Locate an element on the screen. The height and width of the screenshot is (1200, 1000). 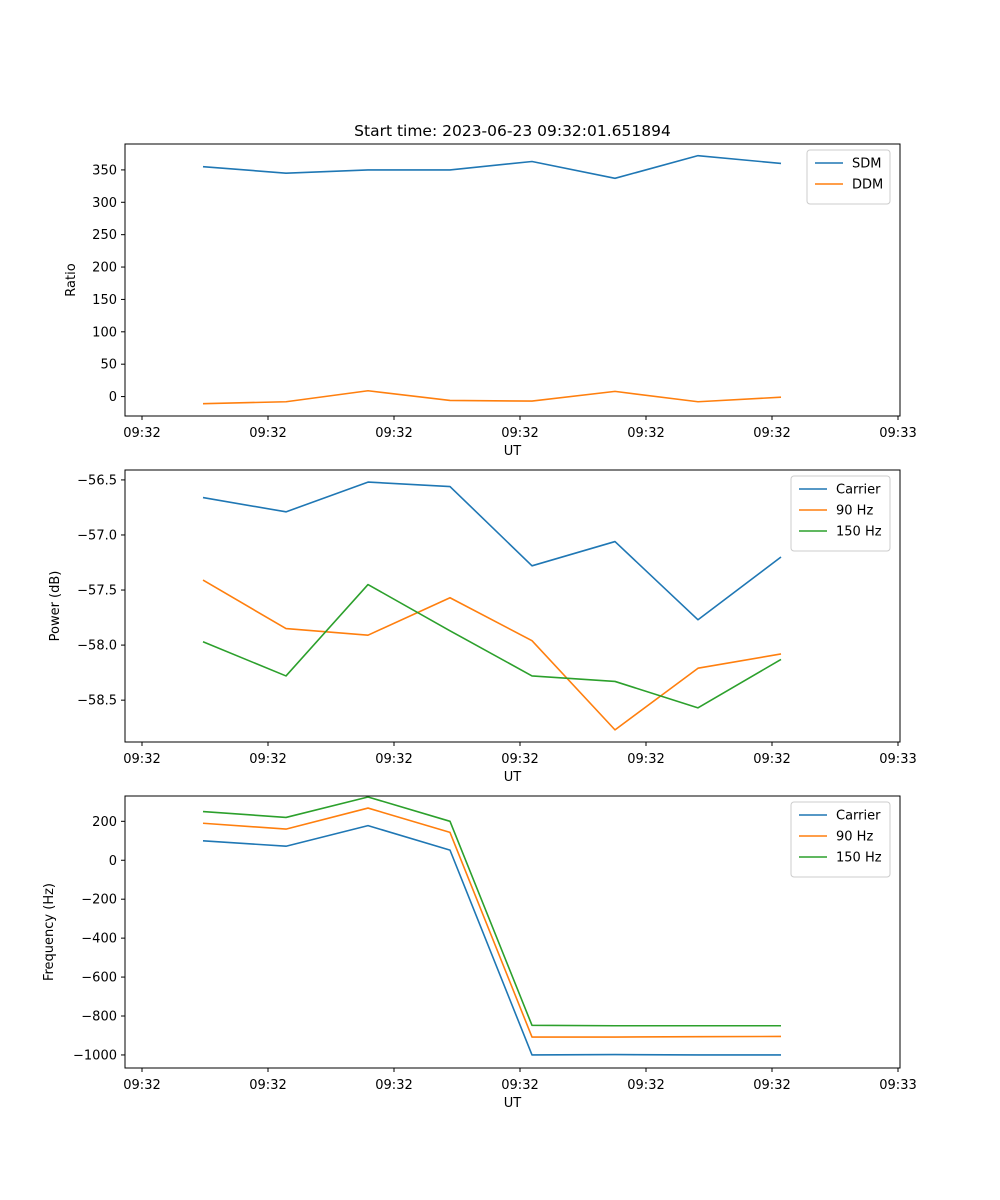
y-tick-label: −58.0 is located at coordinates (97, 646).